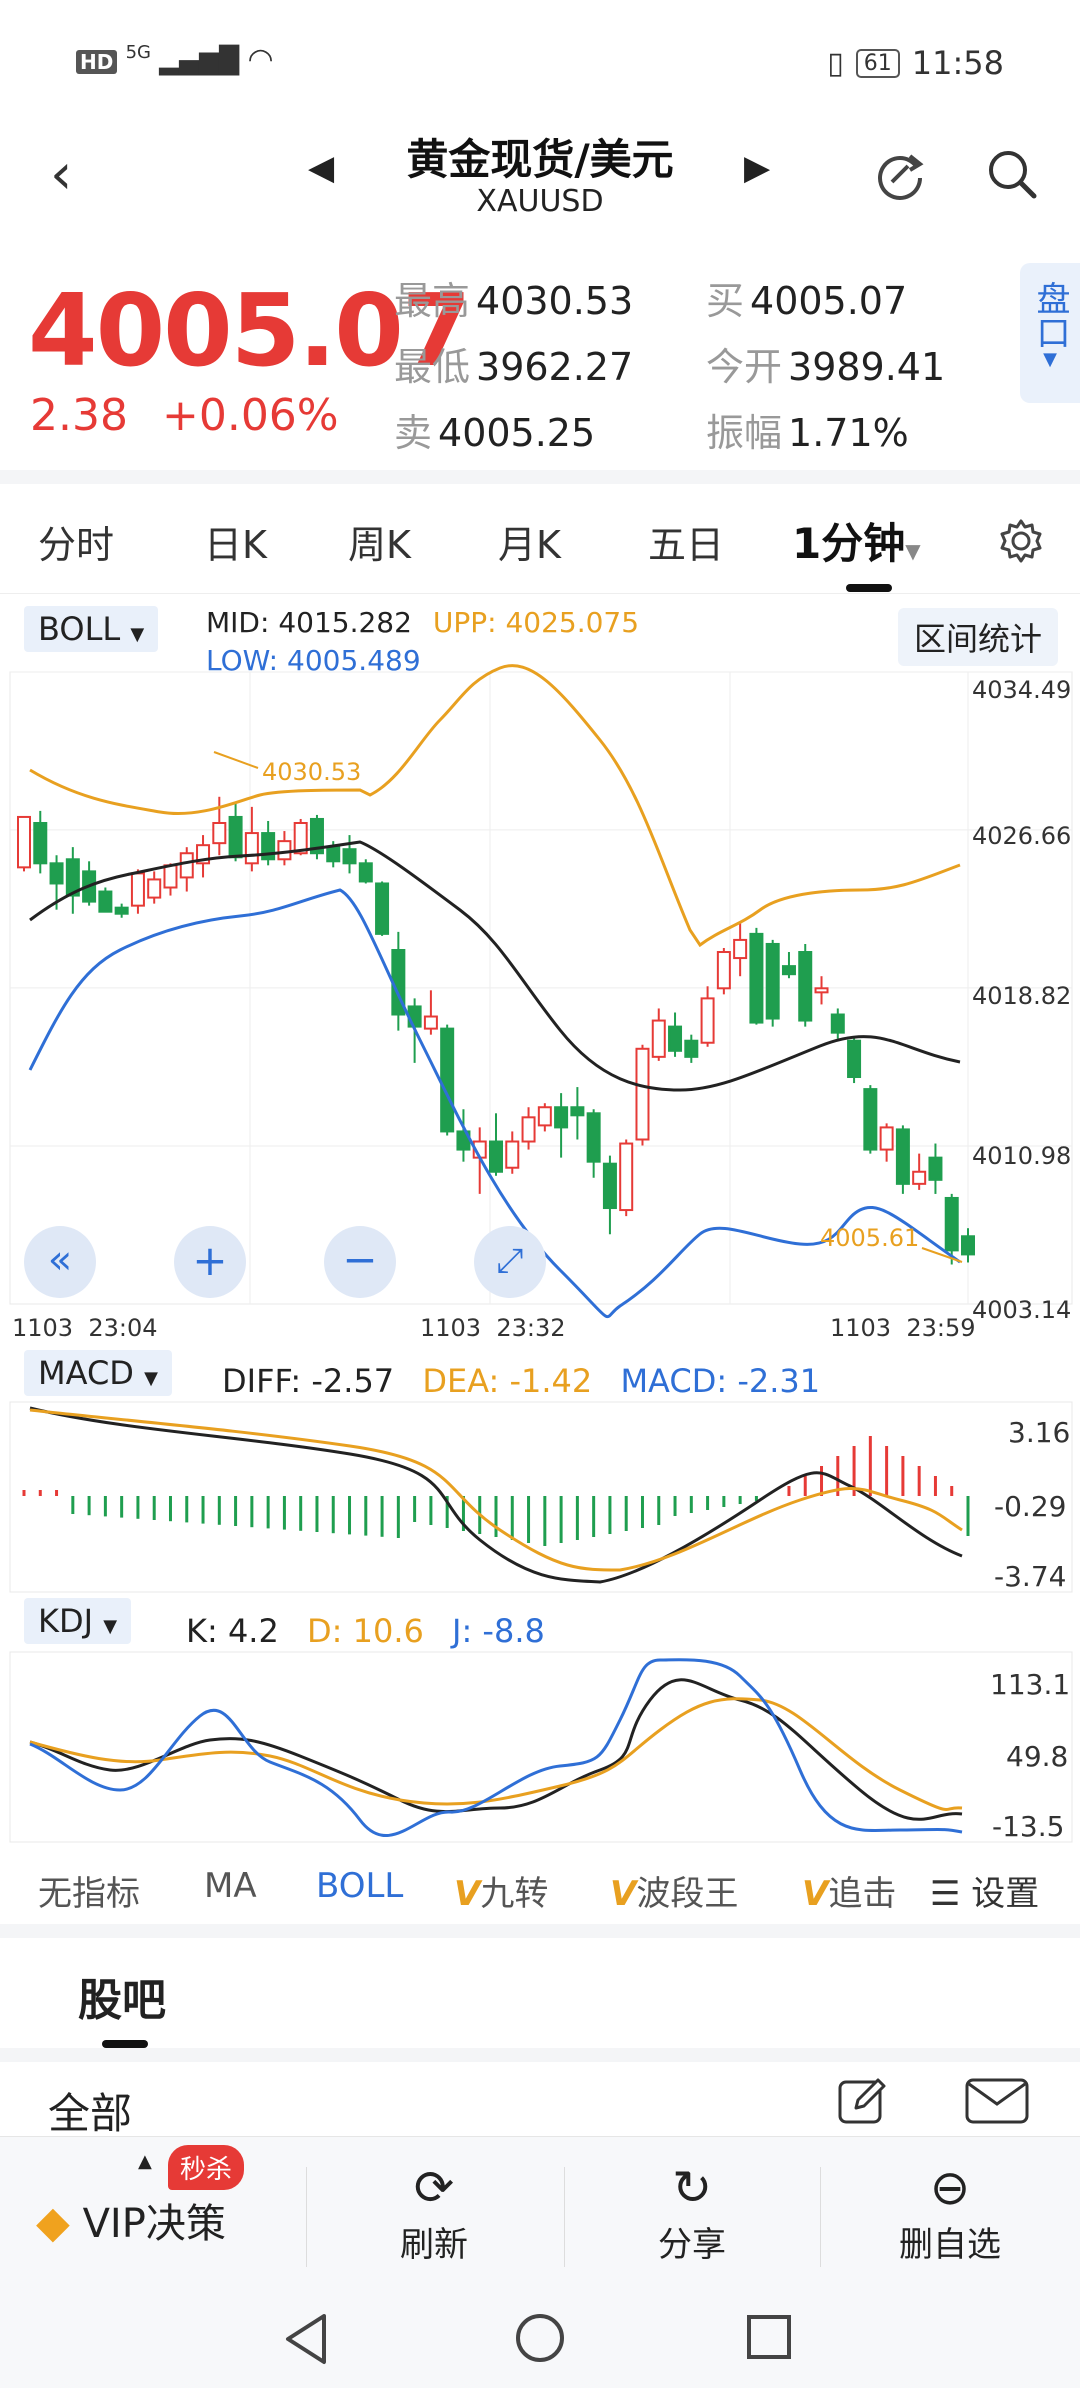  Describe the element at coordinates (434, 2188) in the screenshot. I see `refresh-icon: ⟳` at that location.